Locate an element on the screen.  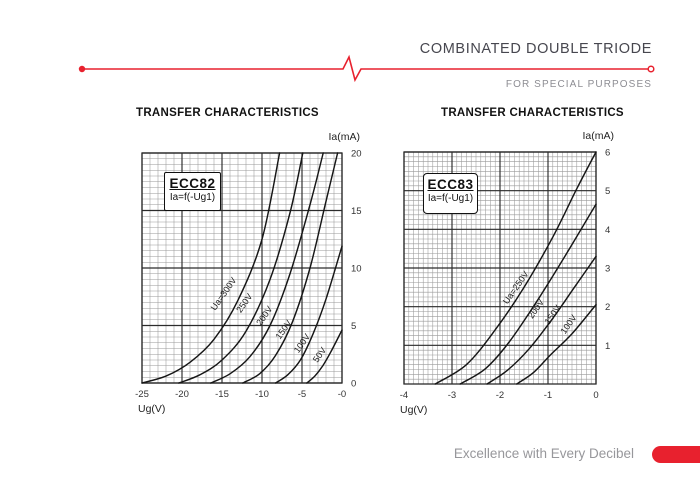
pulse-line is located at coordinates (365, 68).